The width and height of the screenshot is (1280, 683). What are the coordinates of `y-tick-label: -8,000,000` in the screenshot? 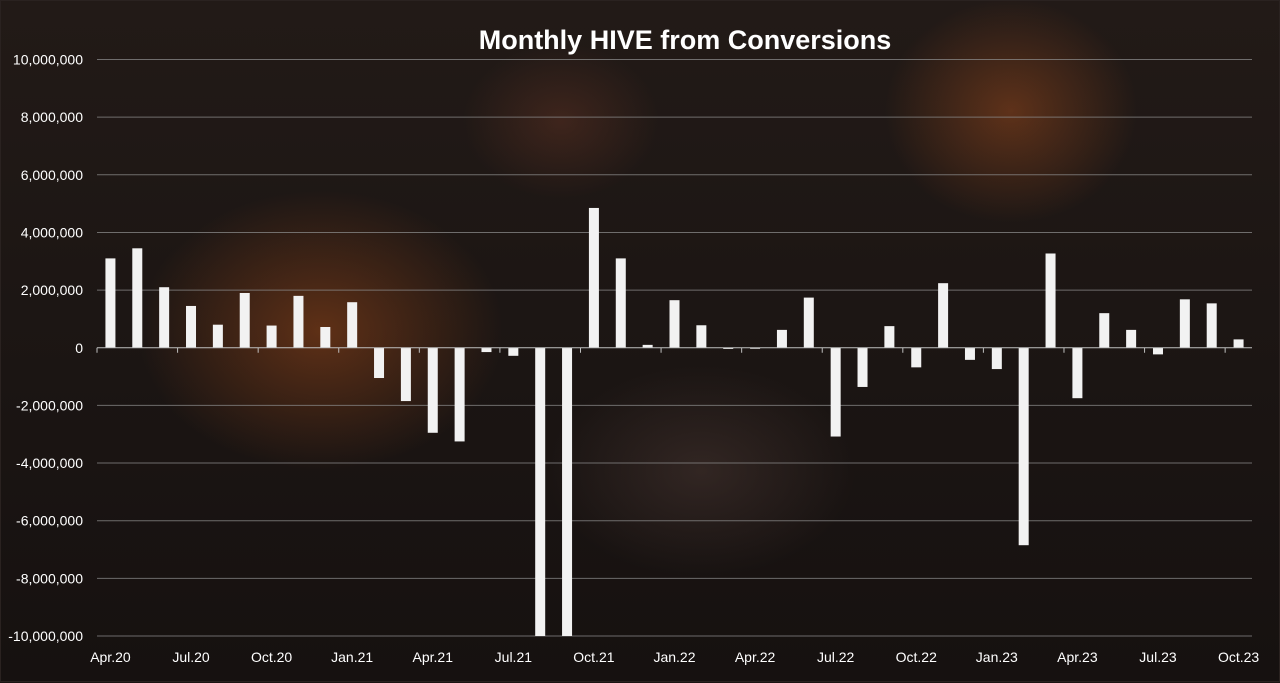 It's located at (49, 578).